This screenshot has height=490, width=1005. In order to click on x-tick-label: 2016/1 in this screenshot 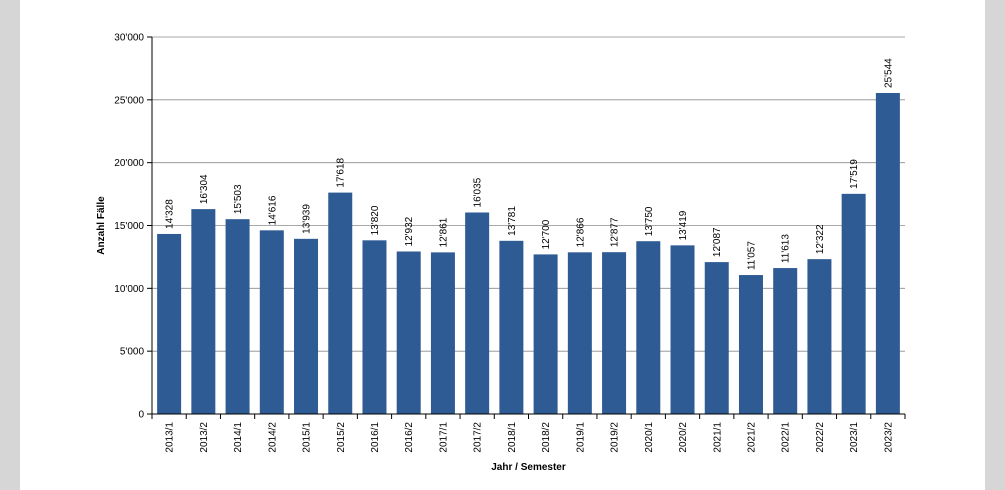, I will do `click(375, 437)`.